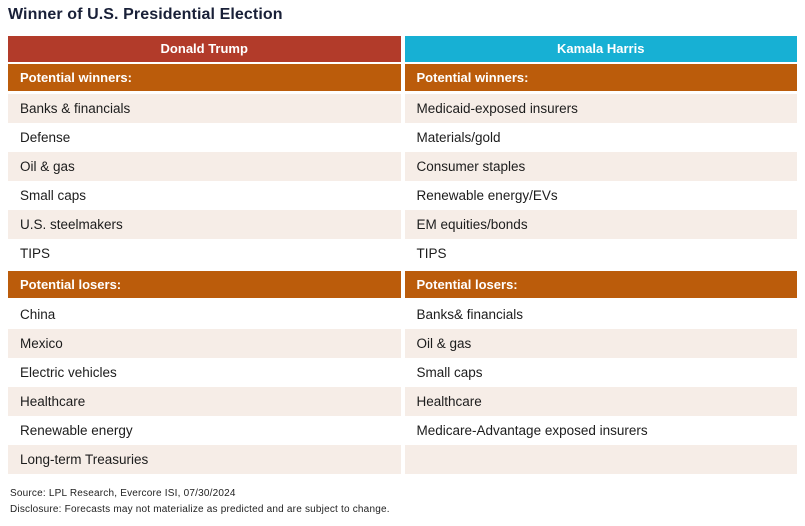  What do you see at coordinates (600, 166) in the screenshot?
I see `table-row: Consumer staples` at bounding box center [600, 166].